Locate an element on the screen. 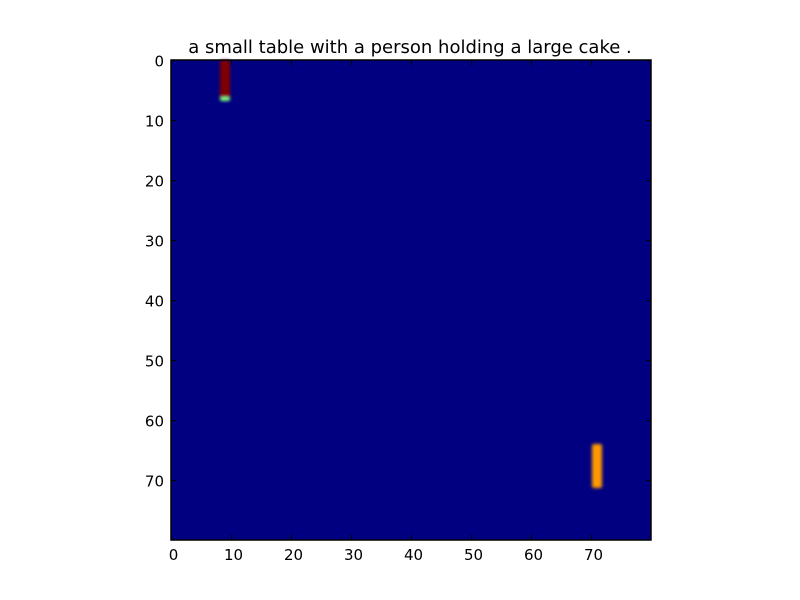 Image resolution: width=800 pixels, height=600 pixels. x-tick-label: 60 is located at coordinates (533, 555).